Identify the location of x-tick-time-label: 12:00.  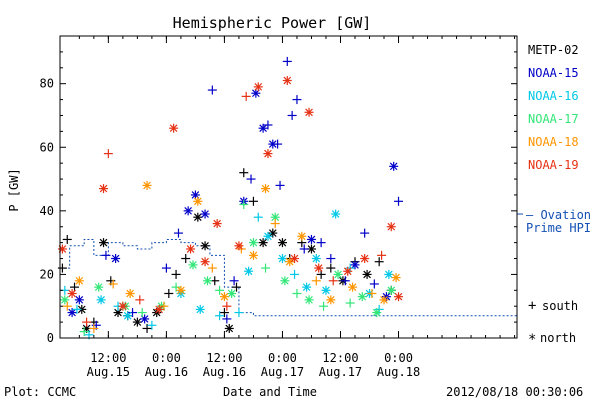
(224, 358).